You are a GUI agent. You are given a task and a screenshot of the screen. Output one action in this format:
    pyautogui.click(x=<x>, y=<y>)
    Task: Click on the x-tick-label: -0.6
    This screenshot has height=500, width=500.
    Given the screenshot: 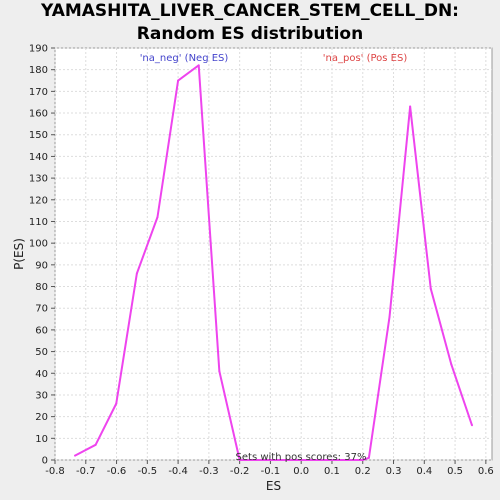 What is the action you would take?
    pyautogui.click(x=117, y=471)
    